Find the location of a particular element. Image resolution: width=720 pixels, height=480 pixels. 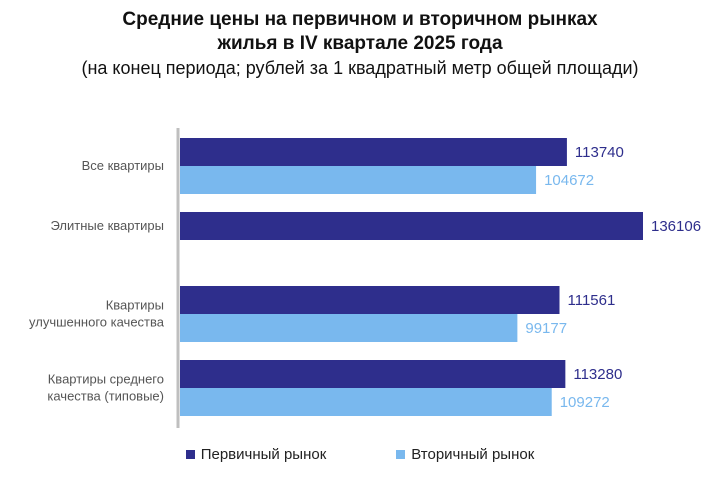

bar-primary-all is located at coordinates (373, 152).